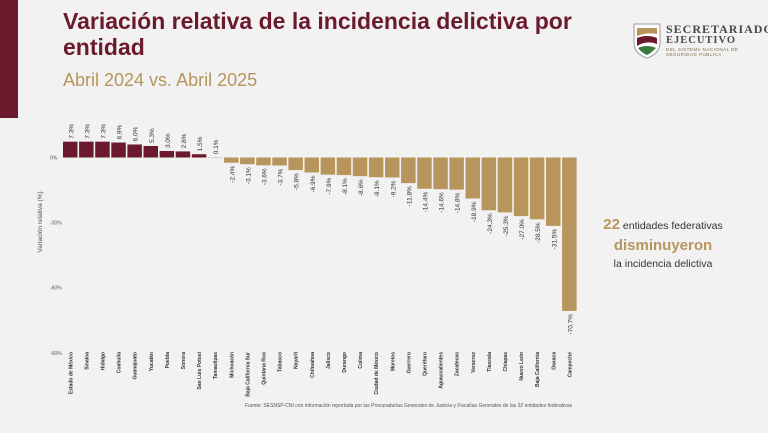 This screenshot has height=433, width=768. Describe the element at coordinates (672, 226) in the screenshot. I see `annotation-line1: entidades federativas` at that location.